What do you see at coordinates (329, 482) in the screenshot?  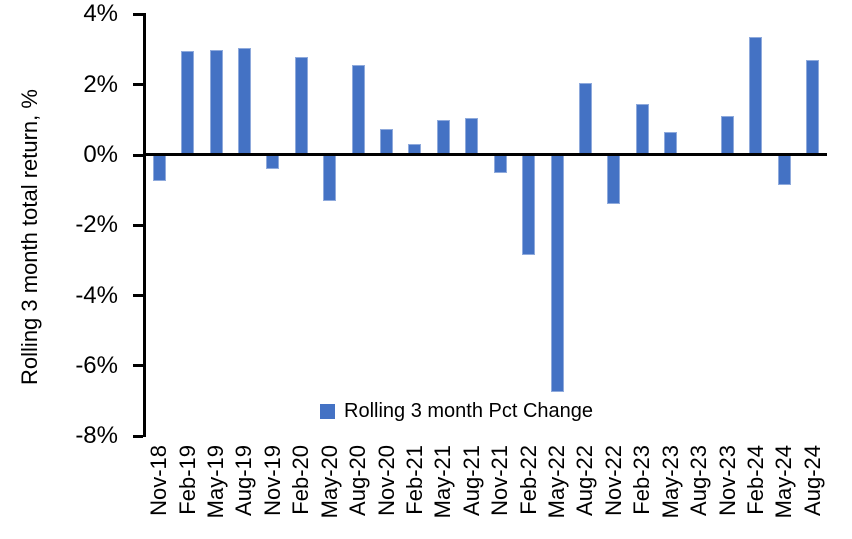 I see `x-tick-label: May-20` at bounding box center [329, 482].